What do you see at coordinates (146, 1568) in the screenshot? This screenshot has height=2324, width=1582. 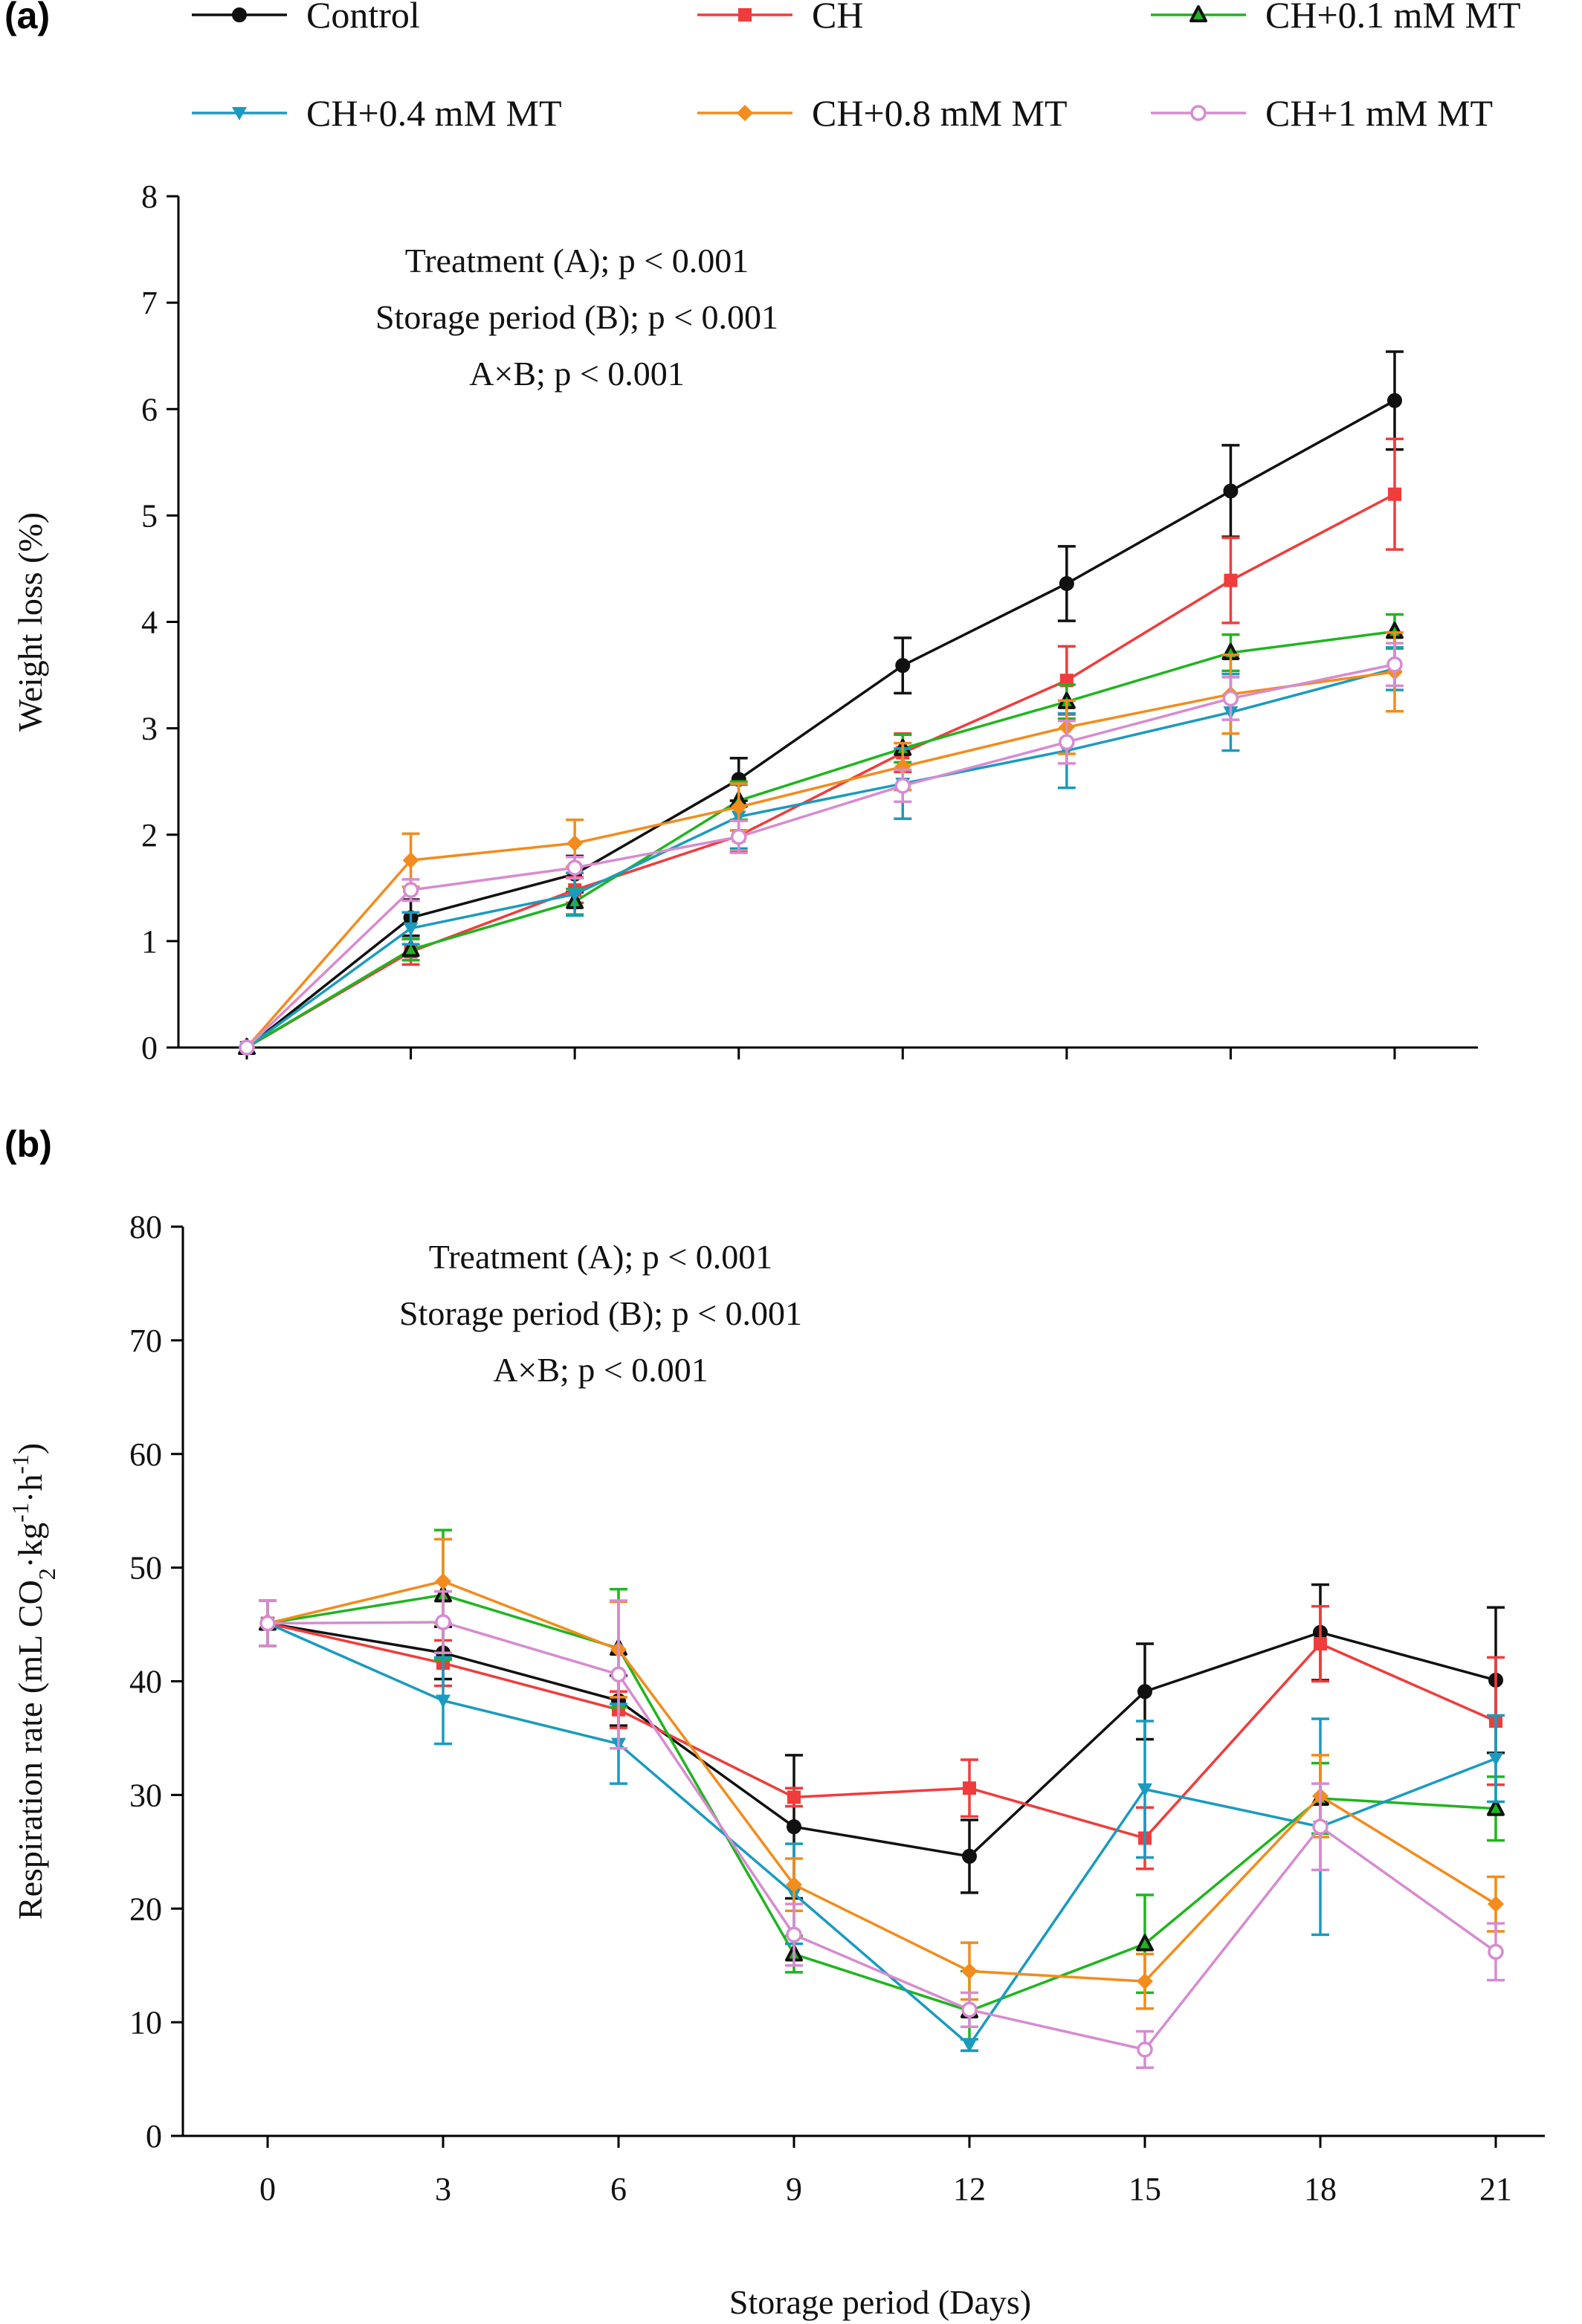 I see `y-tick-label: 50` at bounding box center [146, 1568].